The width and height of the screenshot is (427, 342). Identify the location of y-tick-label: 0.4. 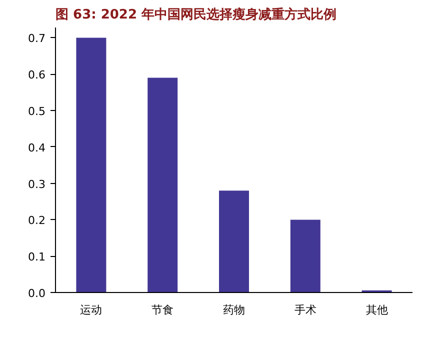
(37, 147).